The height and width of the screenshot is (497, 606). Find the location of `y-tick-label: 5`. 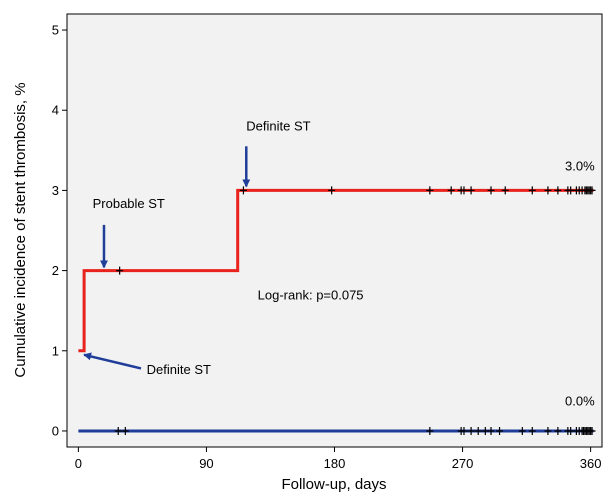

y-tick-label: 5 is located at coordinates (55, 30).